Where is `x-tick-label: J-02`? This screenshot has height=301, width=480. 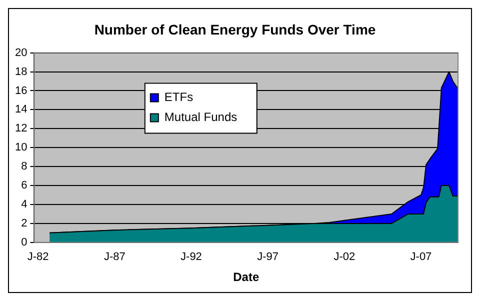
x-tick-label: J-02 is located at coordinates (345, 257).